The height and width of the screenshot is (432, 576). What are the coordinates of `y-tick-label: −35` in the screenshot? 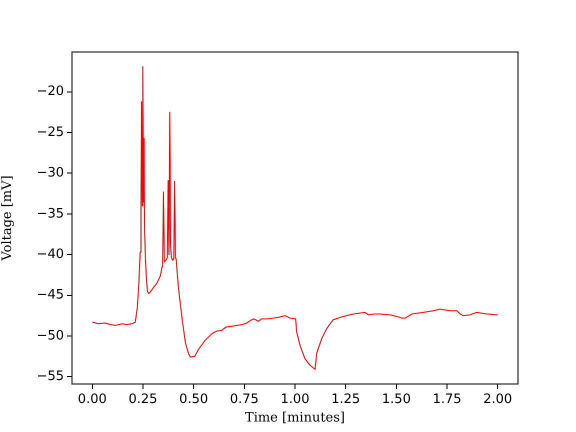 It's located at (50, 214).